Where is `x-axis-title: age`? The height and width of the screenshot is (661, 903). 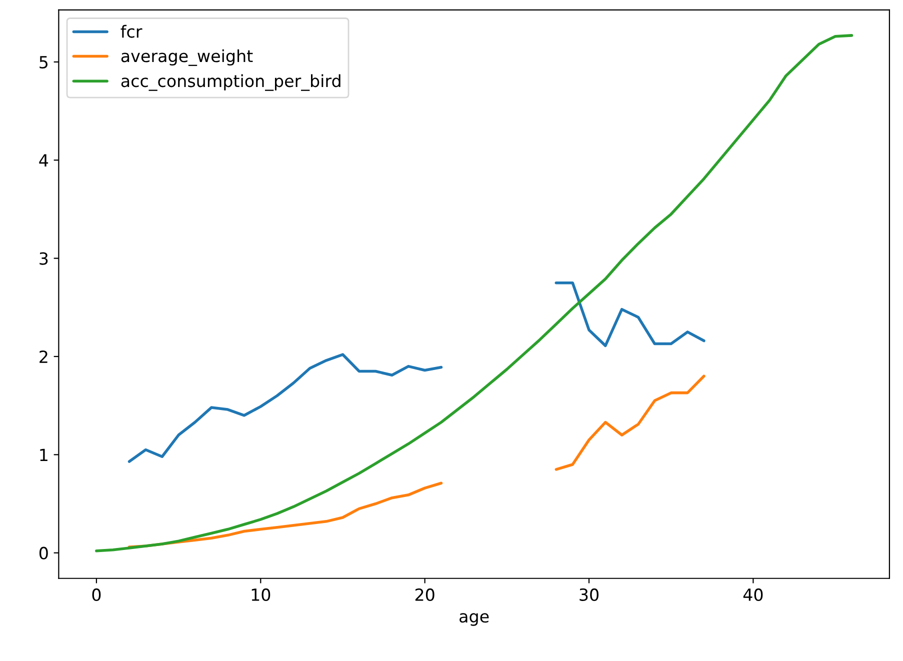
x-axis-title: age is located at coordinates (474, 619).